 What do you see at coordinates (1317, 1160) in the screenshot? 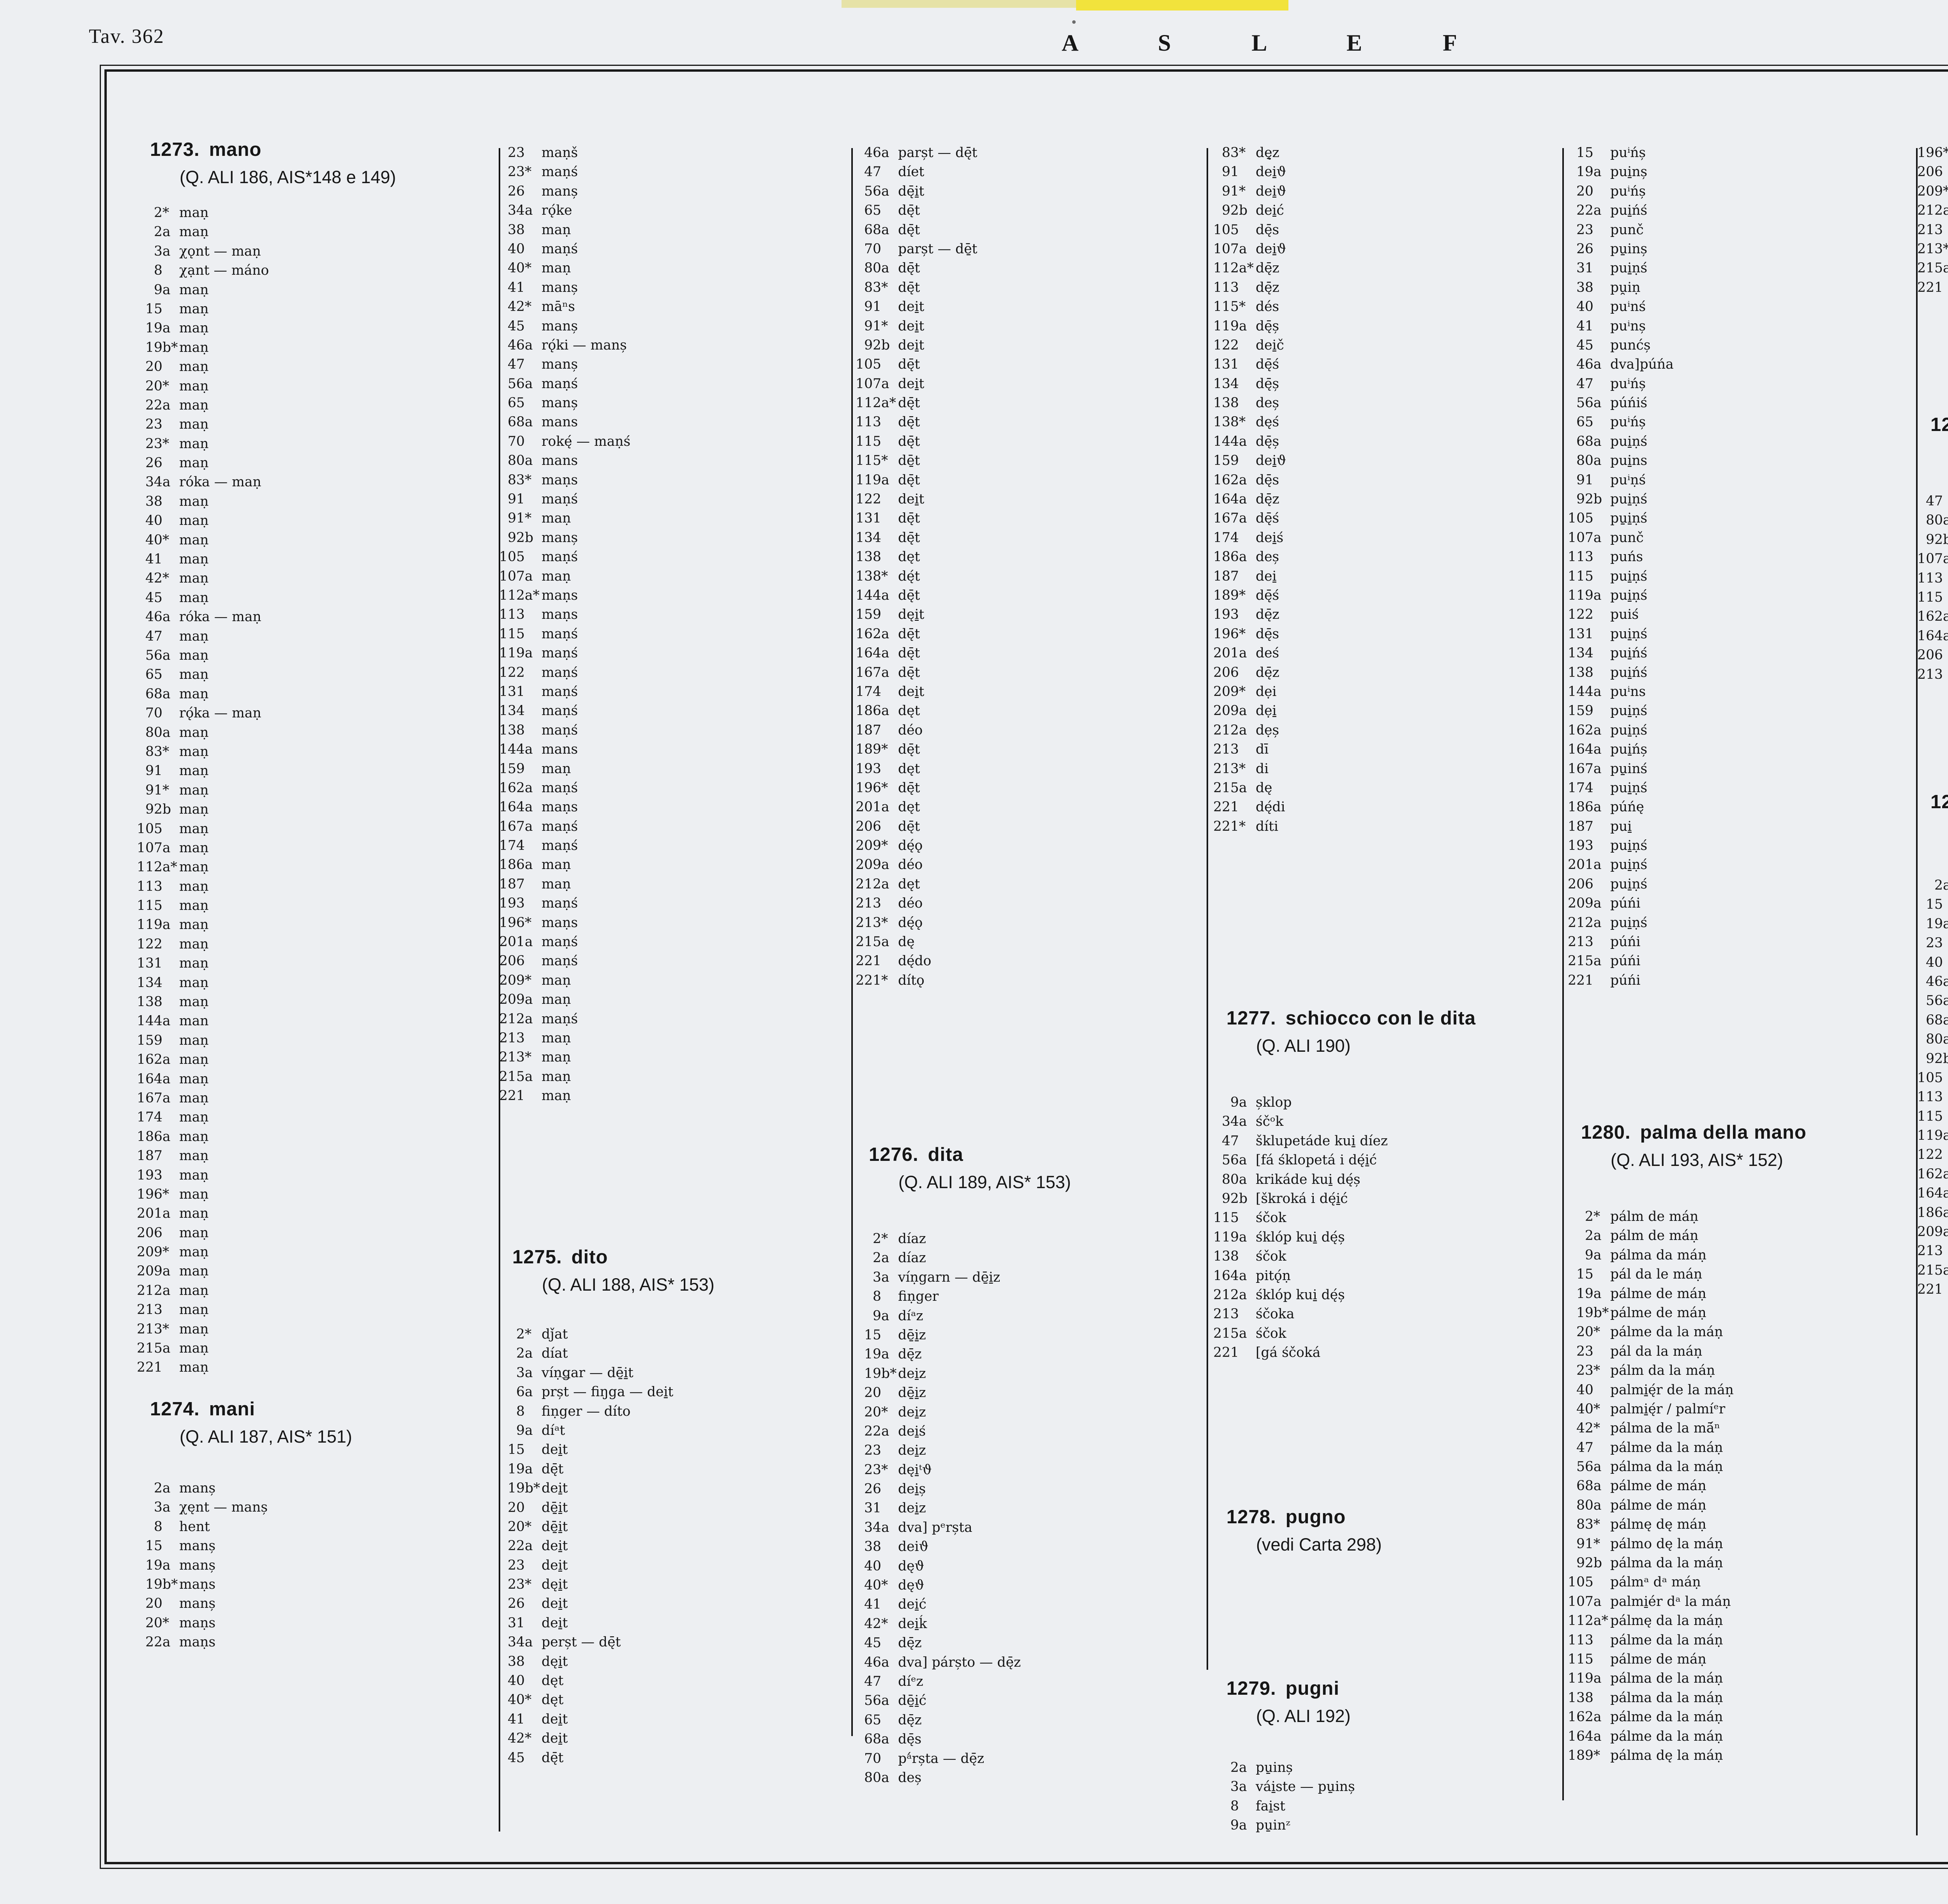
I see `dialect-form: [fá śklopetá i dę́i̱ć` at bounding box center [1317, 1160].